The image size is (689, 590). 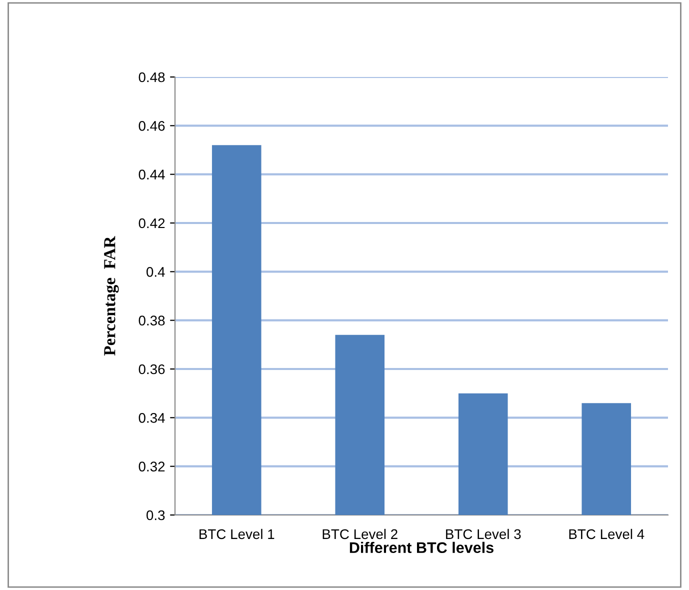 I want to click on x-axis-title: Different BTC levels, so click(x=422, y=548).